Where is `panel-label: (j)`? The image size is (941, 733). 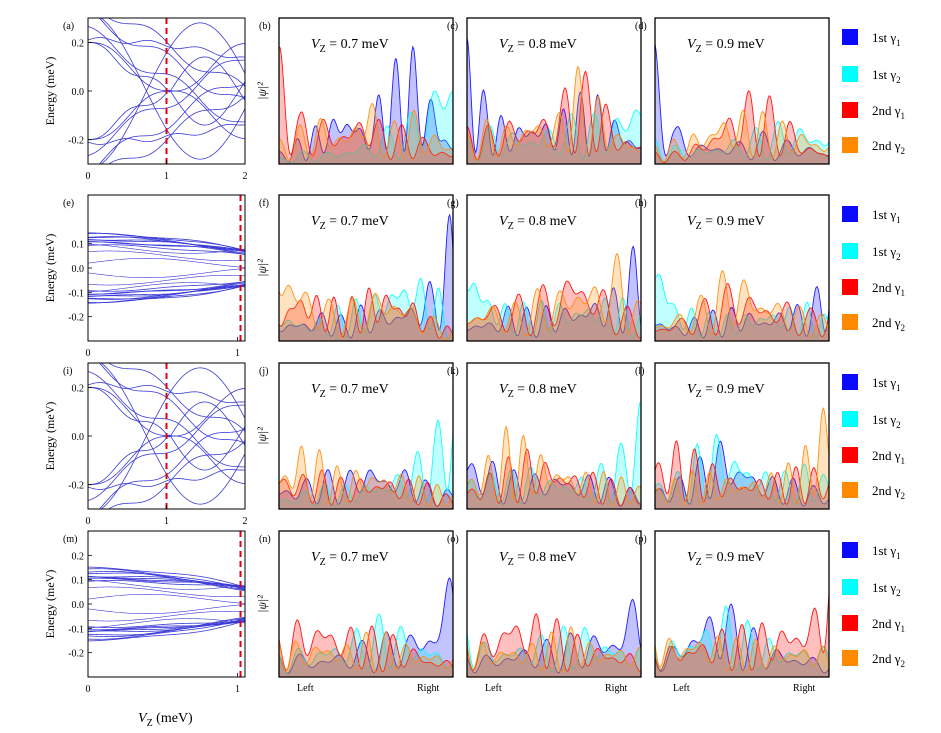
panel-label: (j) is located at coordinates (263, 371).